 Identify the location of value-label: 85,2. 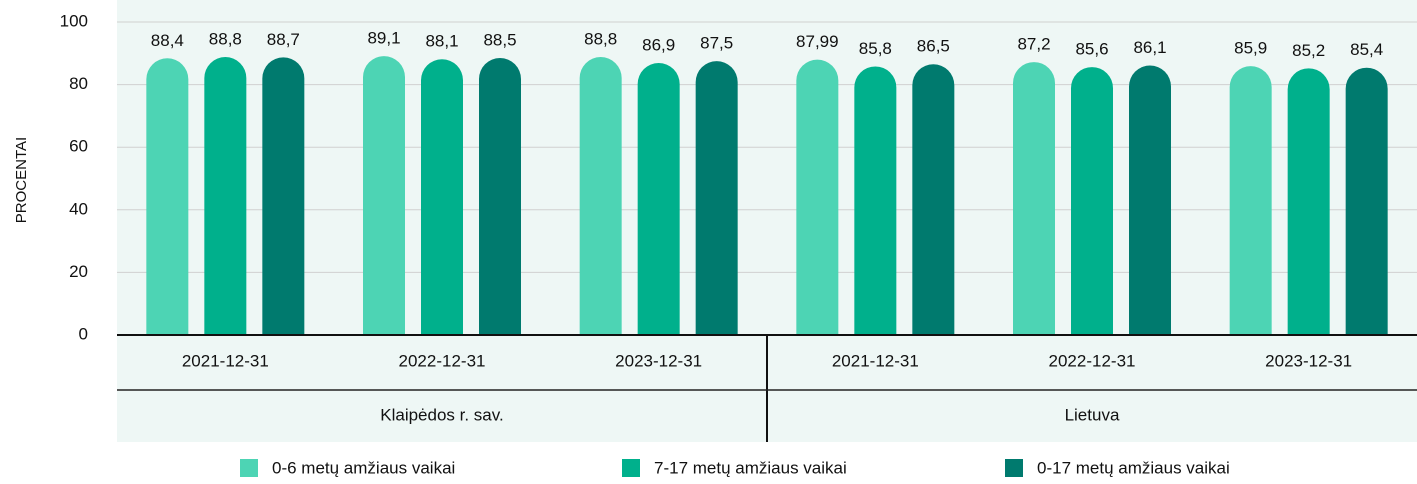
(1308, 50).